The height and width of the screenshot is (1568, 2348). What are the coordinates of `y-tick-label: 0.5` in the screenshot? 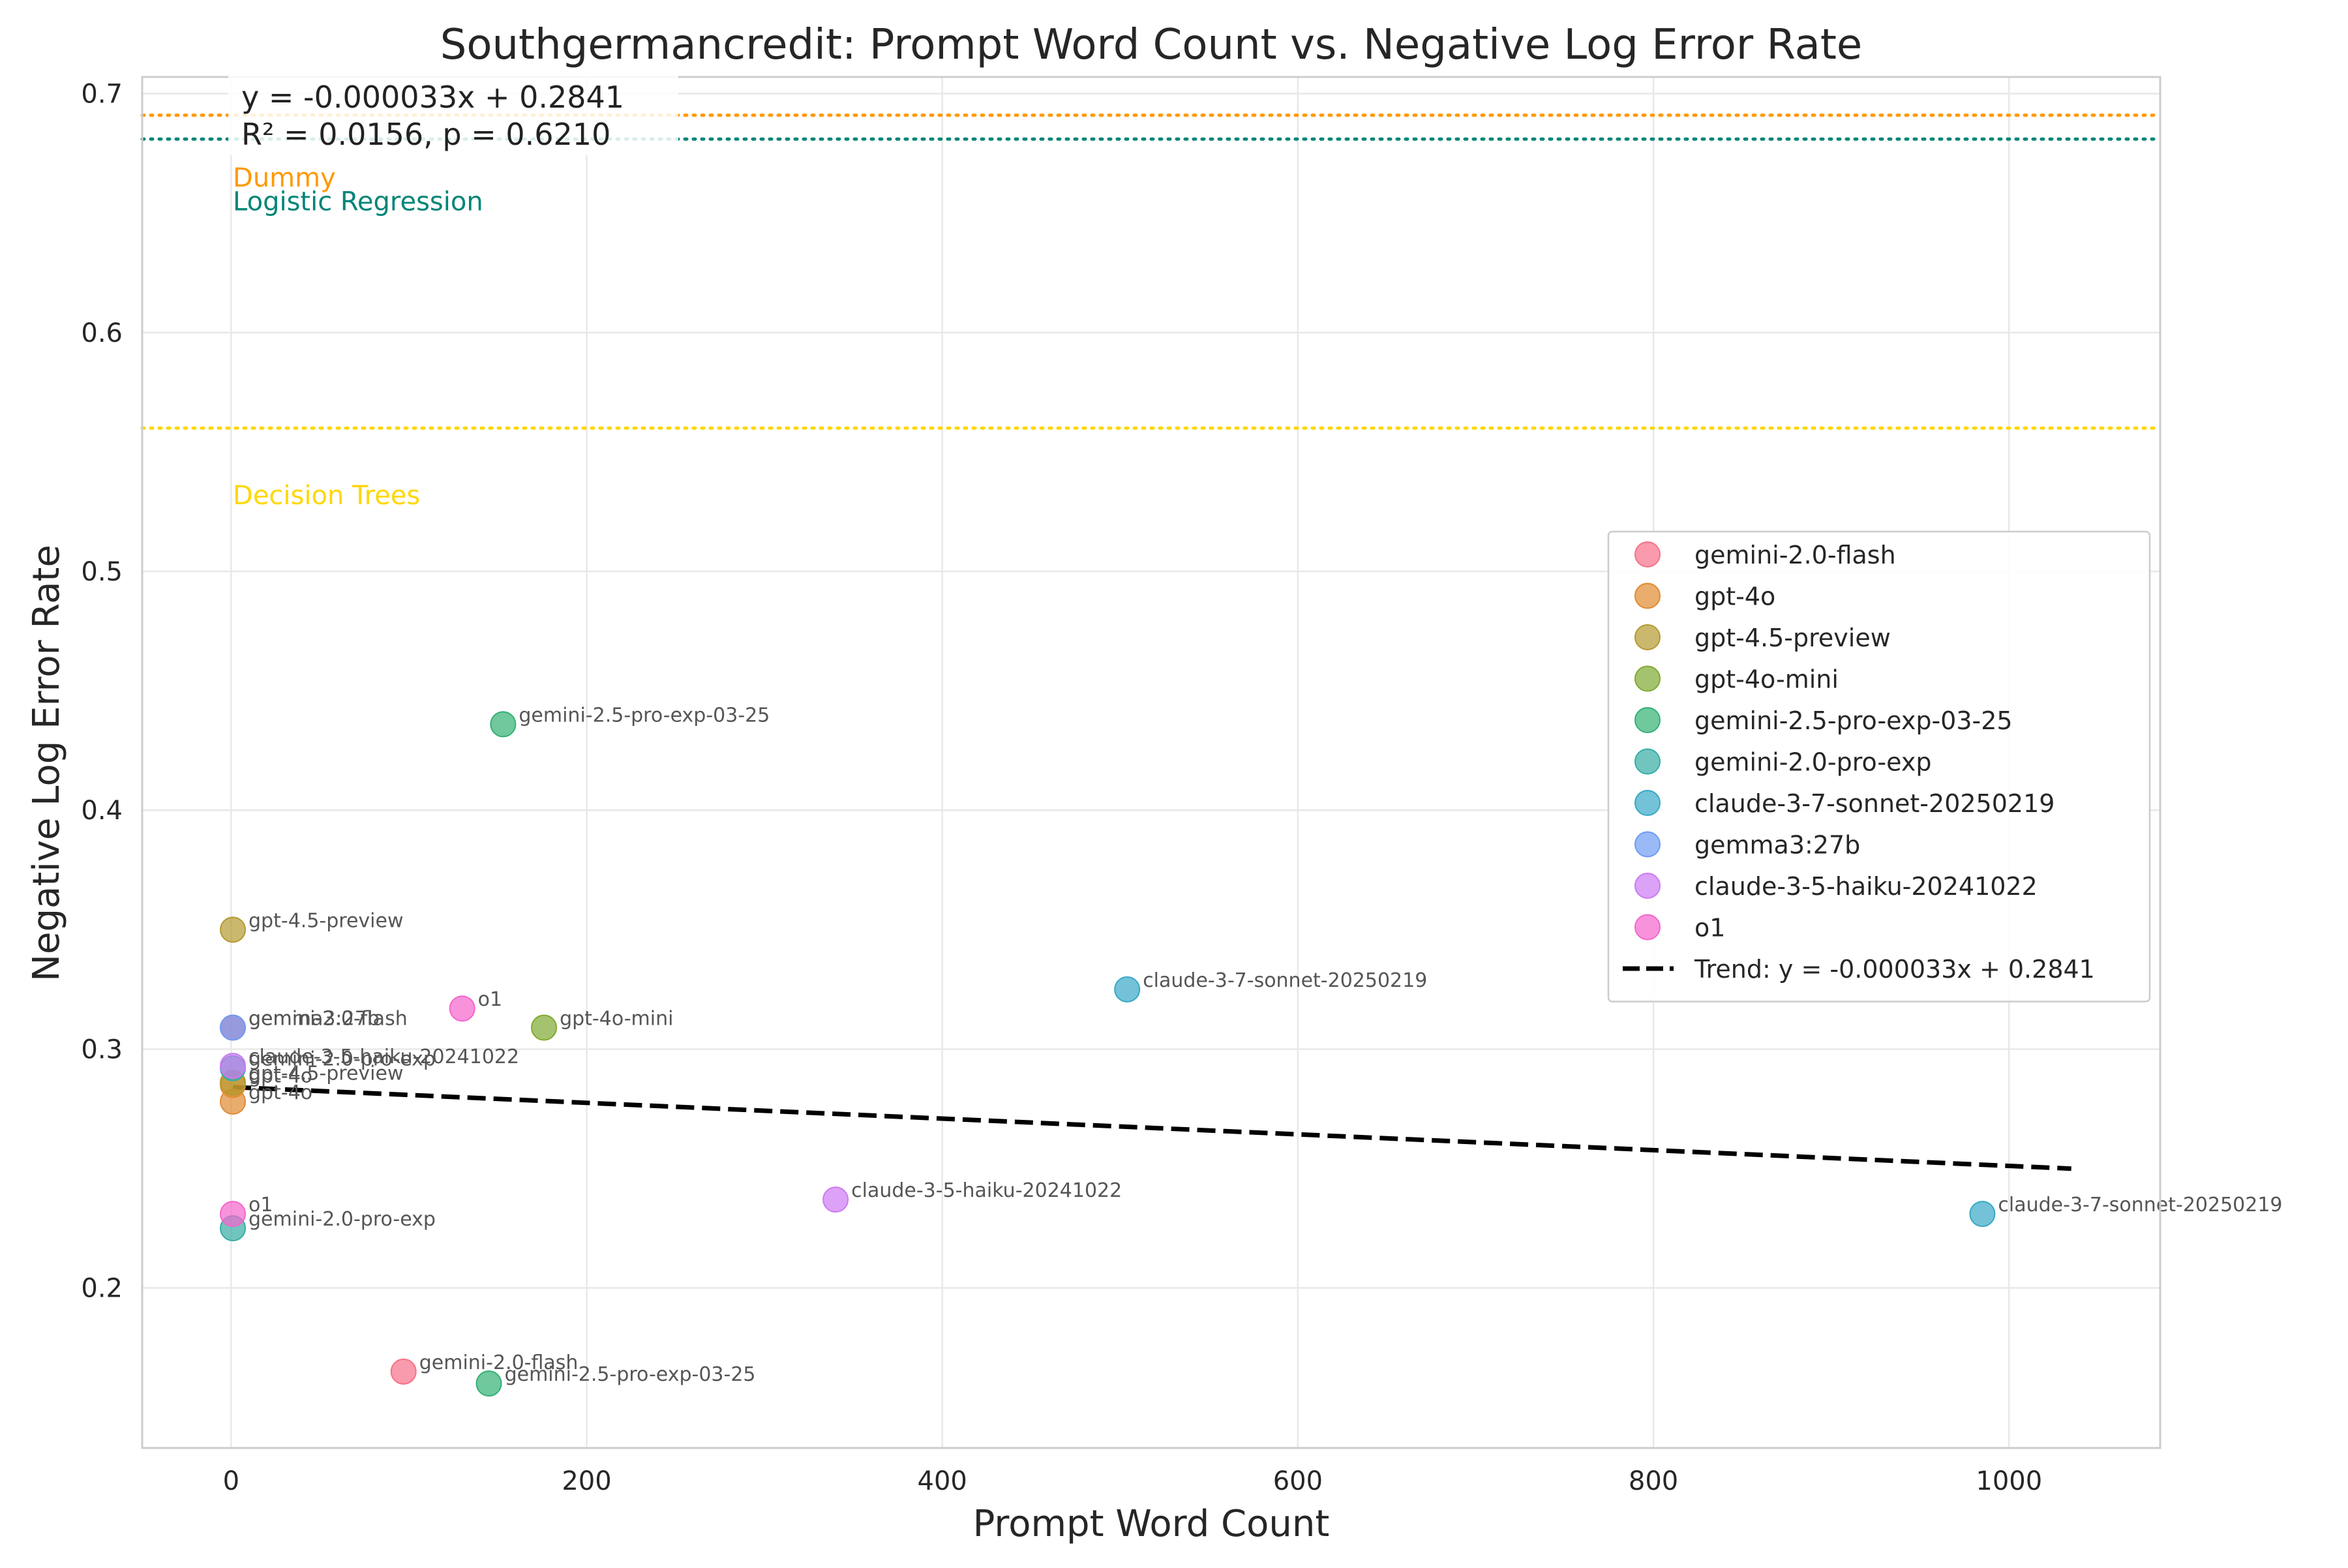 It's located at (102, 572).